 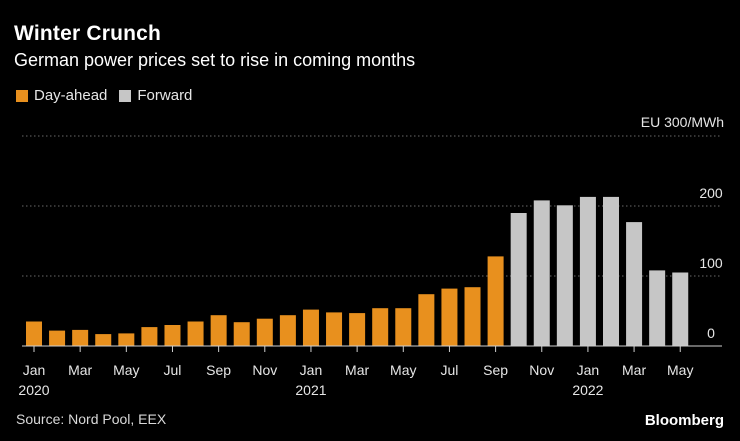 What do you see at coordinates (711, 333) in the screenshot?
I see `y-tick-label-0: 0` at bounding box center [711, 333].